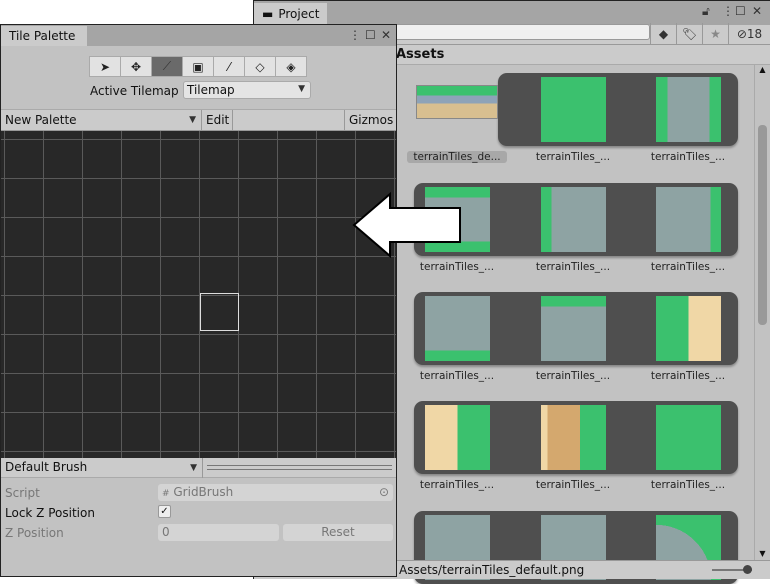 This screenshot has width=770, height=584. I want to click on slider-knob, so click(747, 569).